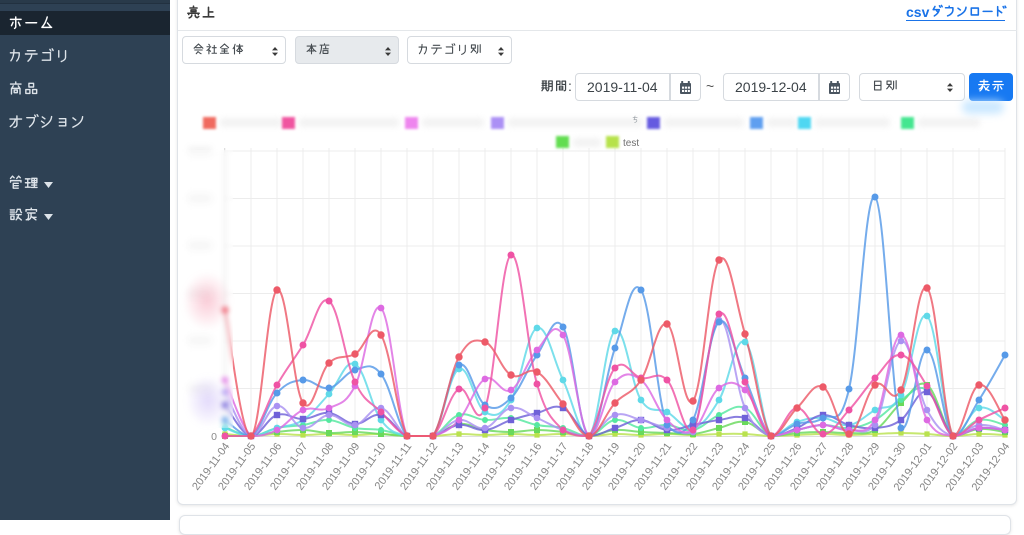 This screenshot has width=1024, height=535. Describe the element at coordinates (214, 437) in the screenshot. I see `svg-text: 0` at that location.